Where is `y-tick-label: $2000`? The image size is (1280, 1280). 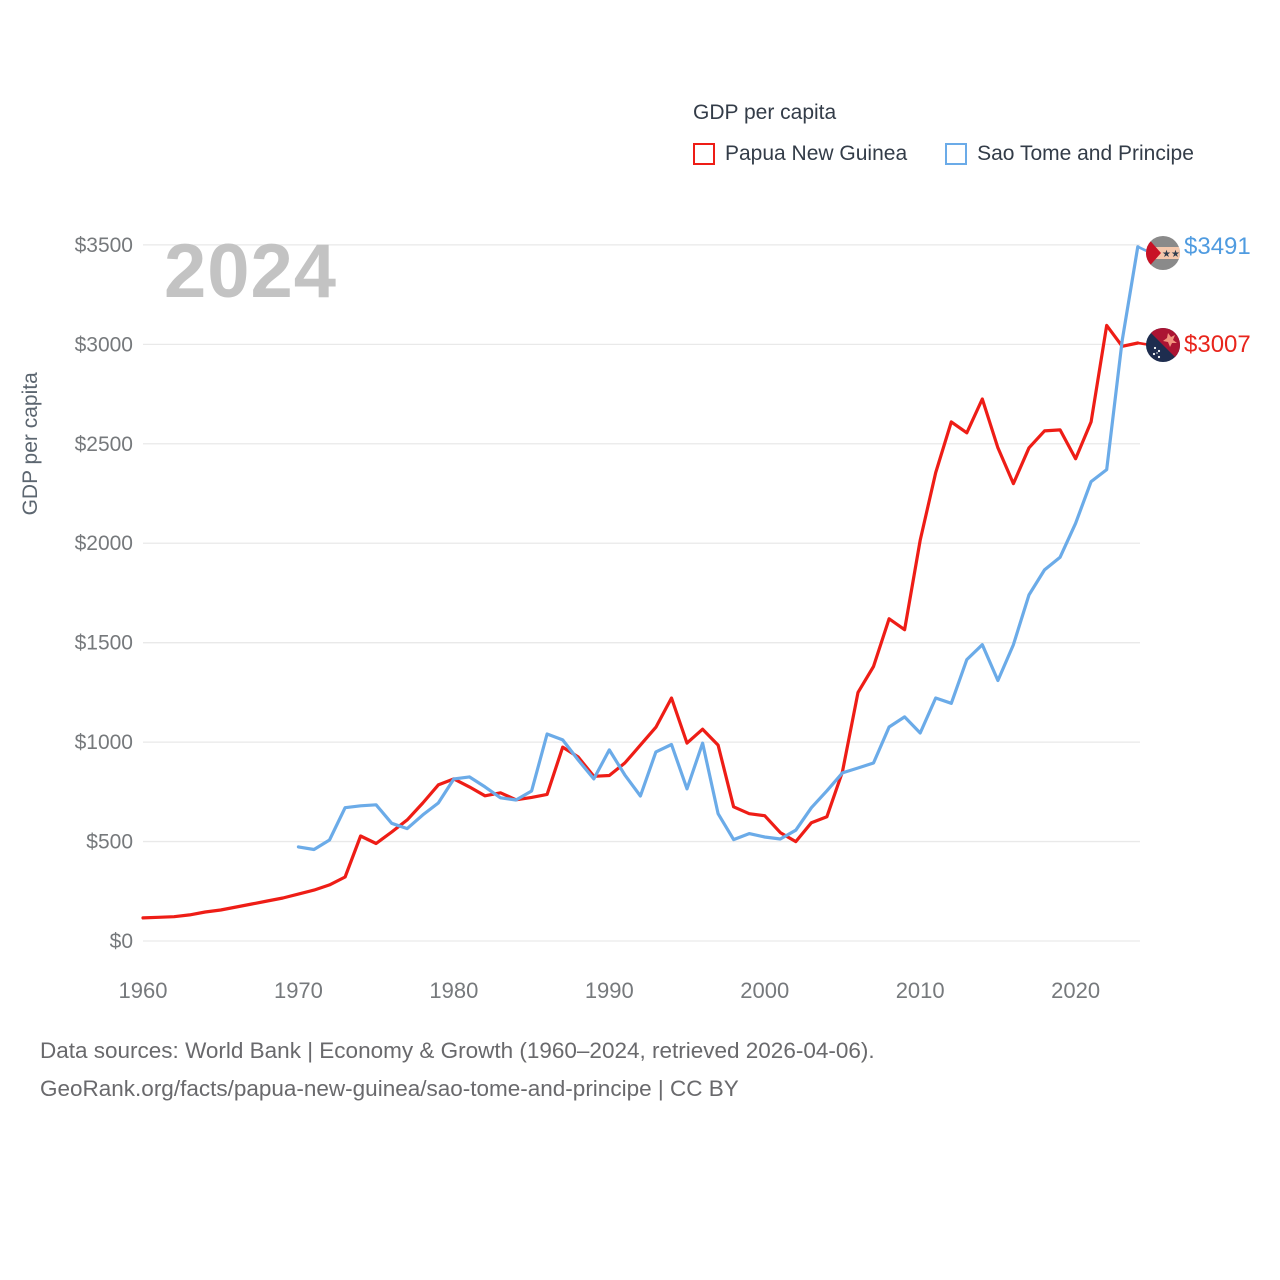
y-tick-label: $2000 is located at coordinates (104, 543).